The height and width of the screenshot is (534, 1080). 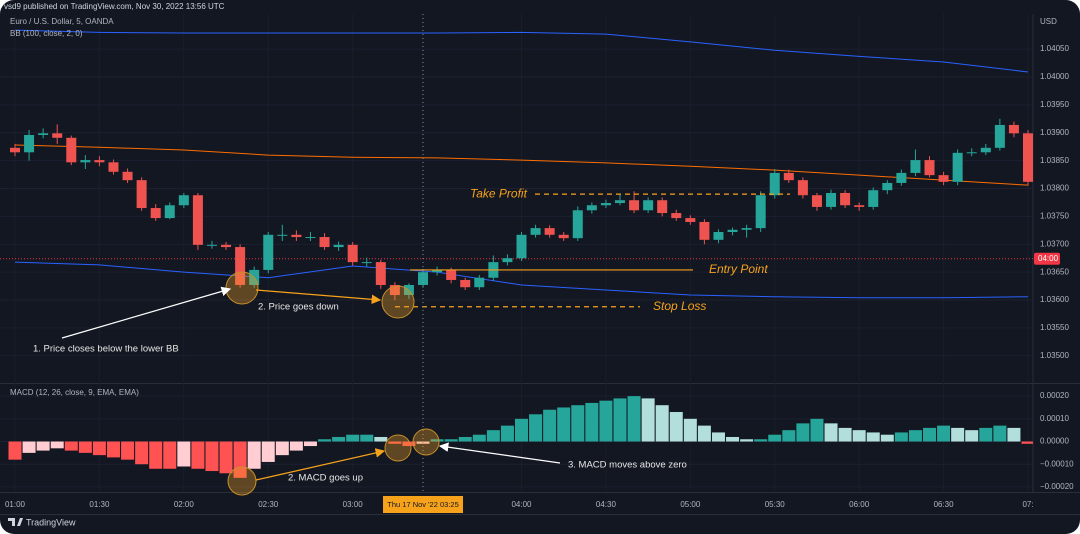 What do you see at coordinates (1027, 504) in the screenshot?
I see `x-tick-label: 07:` at bounding box center [1027, 504].